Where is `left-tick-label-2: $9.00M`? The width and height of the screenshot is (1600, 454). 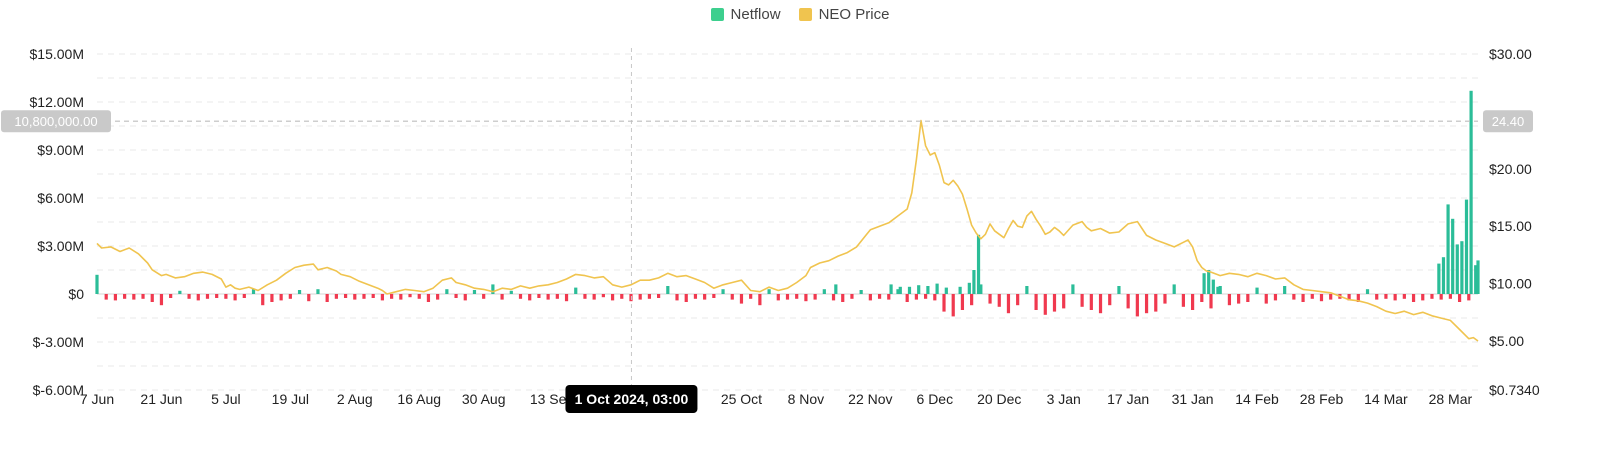 left-tick-label-2: $9.00M is located at coordinates (60, 150).